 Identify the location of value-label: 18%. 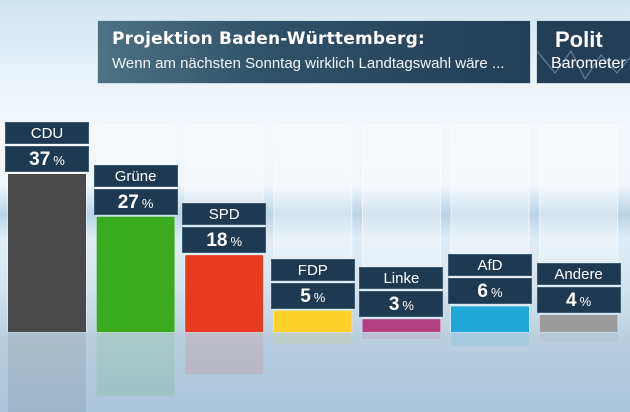
(224, 240).